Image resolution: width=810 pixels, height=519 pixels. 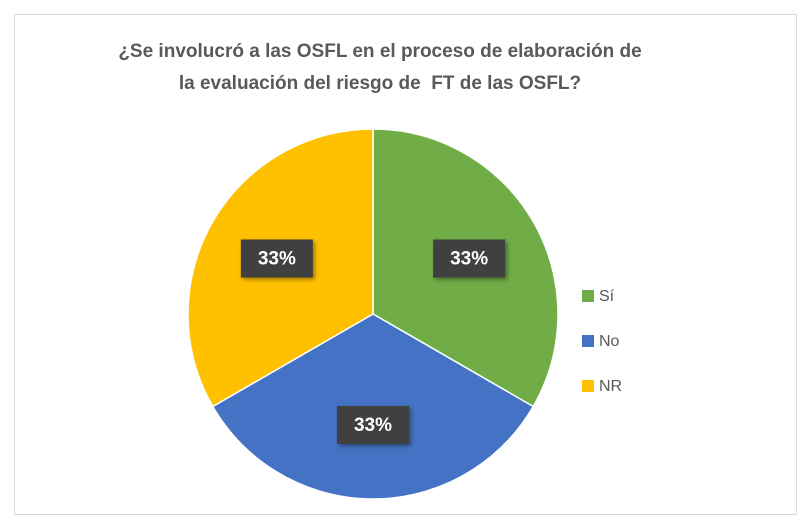 What do you see at coordinates (609, 341) in the screenshot?
I see `legend-label: No` at bounding box center [609, 341].